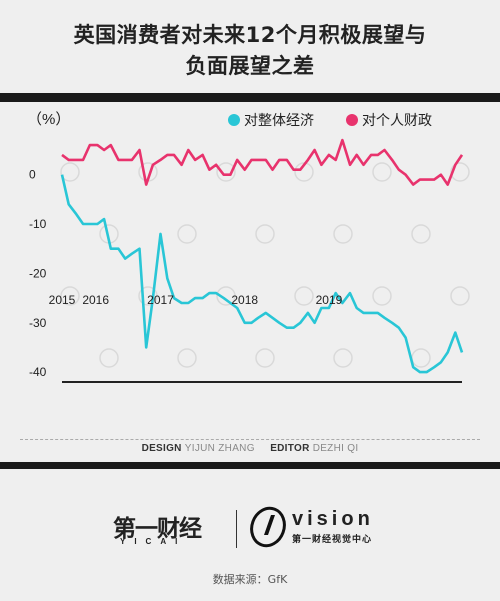  I want to click on x-tick-label: 2015, so click(62, 300).